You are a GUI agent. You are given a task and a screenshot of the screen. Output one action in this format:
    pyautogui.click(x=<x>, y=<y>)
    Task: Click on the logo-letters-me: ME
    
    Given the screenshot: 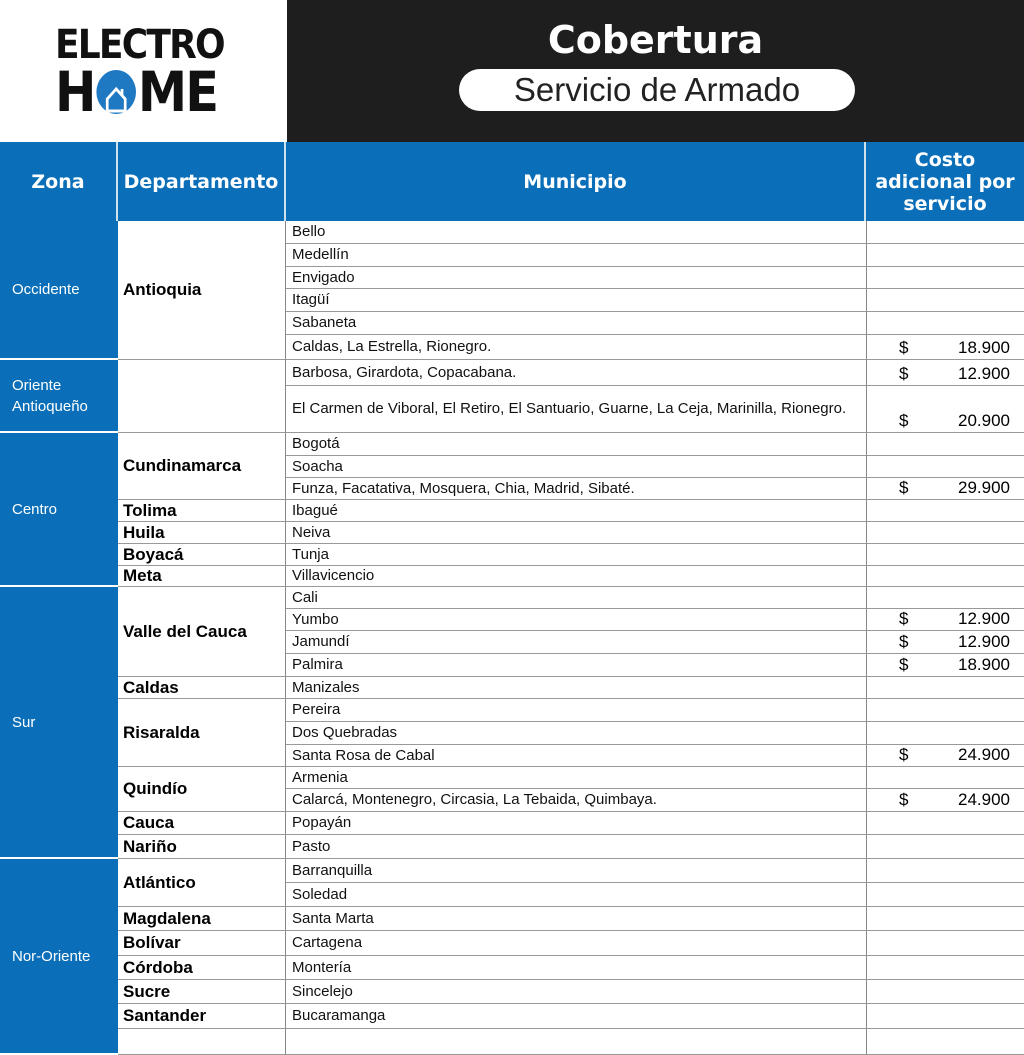 What is the action you would take?
    pyautogui.click(x=178, y=92)
    